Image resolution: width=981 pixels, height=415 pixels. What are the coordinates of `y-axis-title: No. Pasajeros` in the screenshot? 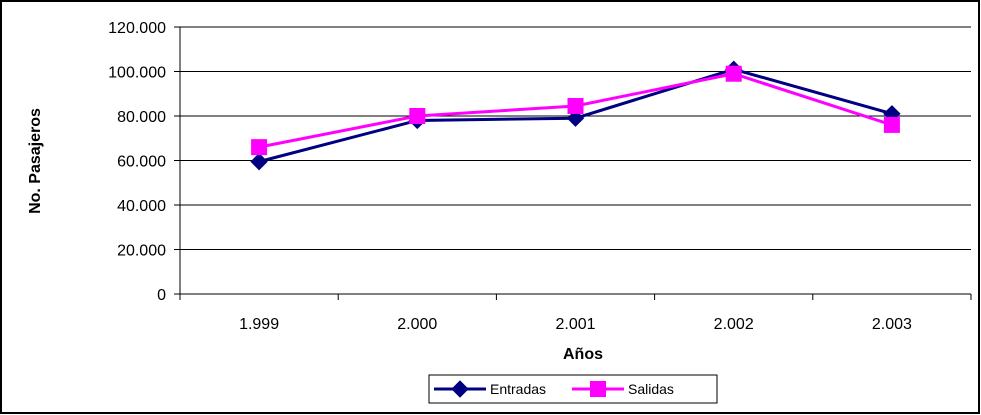 It's located at (35, 161).